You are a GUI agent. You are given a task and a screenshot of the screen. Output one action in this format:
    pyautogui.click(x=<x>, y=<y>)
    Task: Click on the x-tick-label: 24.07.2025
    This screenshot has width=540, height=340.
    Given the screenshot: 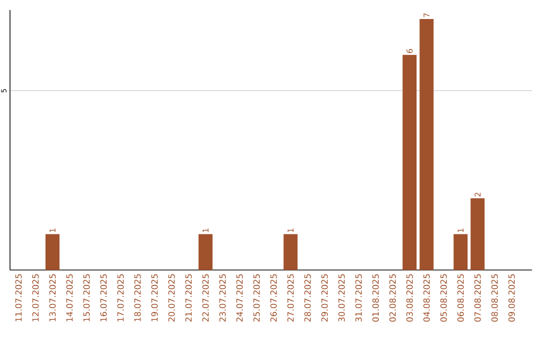 What is the action you would take?
    pyautogui.click(x=239, y=298)
    